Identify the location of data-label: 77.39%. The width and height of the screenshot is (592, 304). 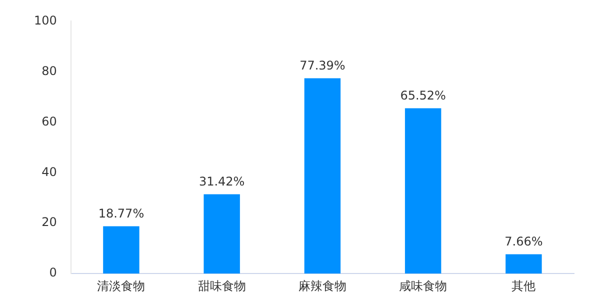
(323, 65).